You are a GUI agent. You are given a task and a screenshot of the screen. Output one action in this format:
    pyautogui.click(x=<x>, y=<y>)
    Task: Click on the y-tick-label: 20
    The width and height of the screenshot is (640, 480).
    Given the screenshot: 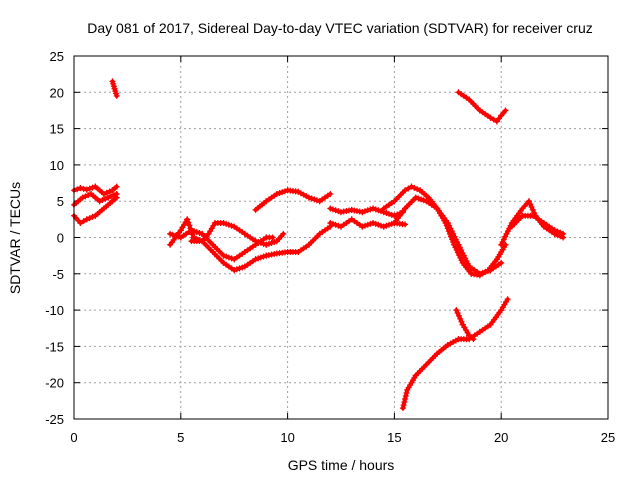 What is the action you would take?
    pyautogui.click(x=57, y=92)
    